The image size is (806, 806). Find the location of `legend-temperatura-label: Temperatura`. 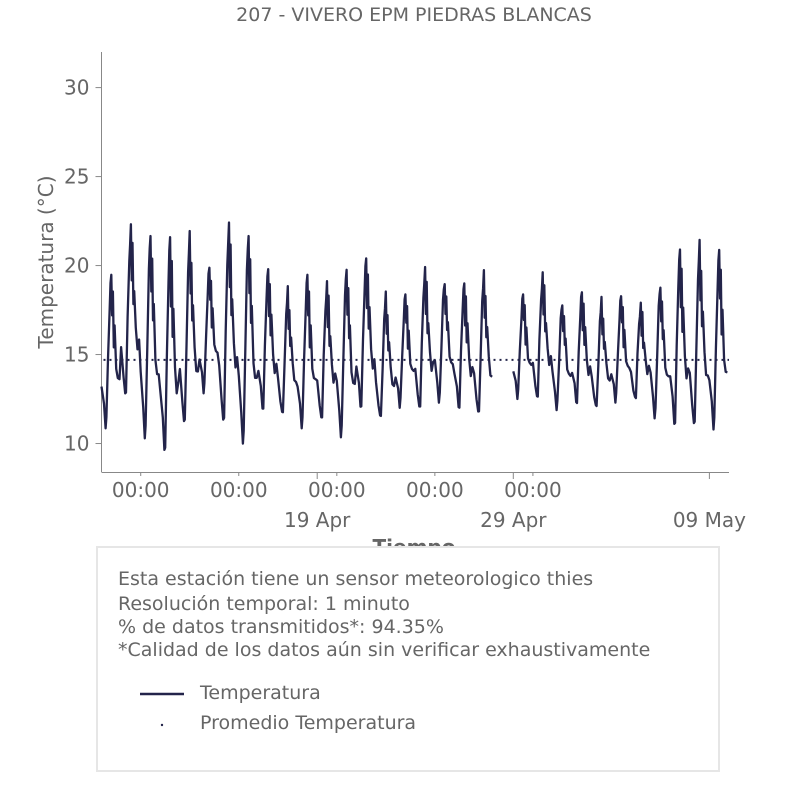

legend-temperatura-label: Temperatura is located at coordinates (260, 693).